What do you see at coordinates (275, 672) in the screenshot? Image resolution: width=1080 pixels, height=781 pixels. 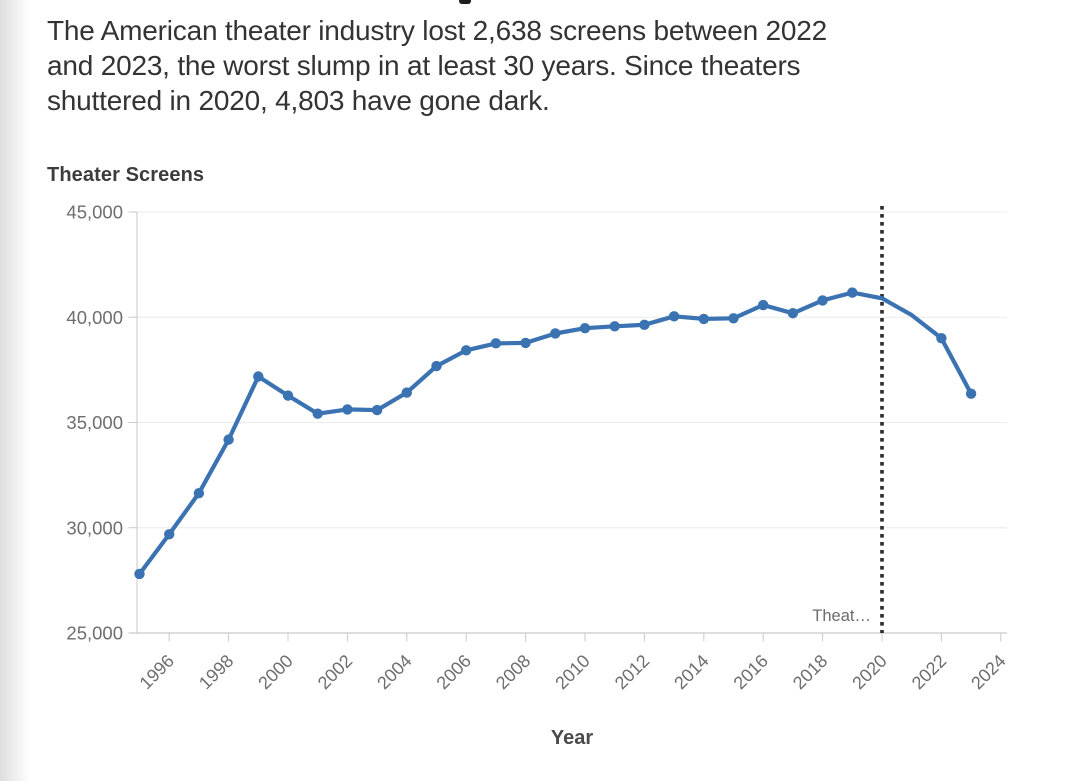 I see `x-tick-label: 2000` at bounding box center [275, 672].